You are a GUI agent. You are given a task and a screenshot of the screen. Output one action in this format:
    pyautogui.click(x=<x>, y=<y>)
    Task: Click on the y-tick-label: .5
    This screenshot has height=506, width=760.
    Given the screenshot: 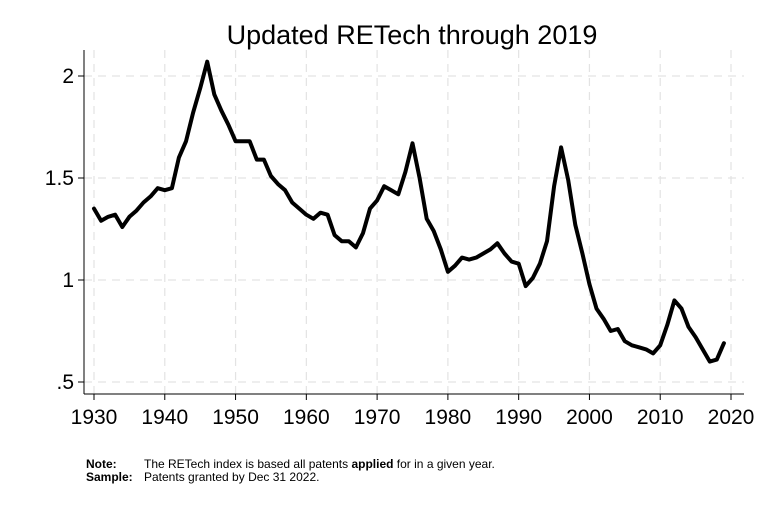 What is the action you would take?
    pyautogui.click(x=65, y=382)
    